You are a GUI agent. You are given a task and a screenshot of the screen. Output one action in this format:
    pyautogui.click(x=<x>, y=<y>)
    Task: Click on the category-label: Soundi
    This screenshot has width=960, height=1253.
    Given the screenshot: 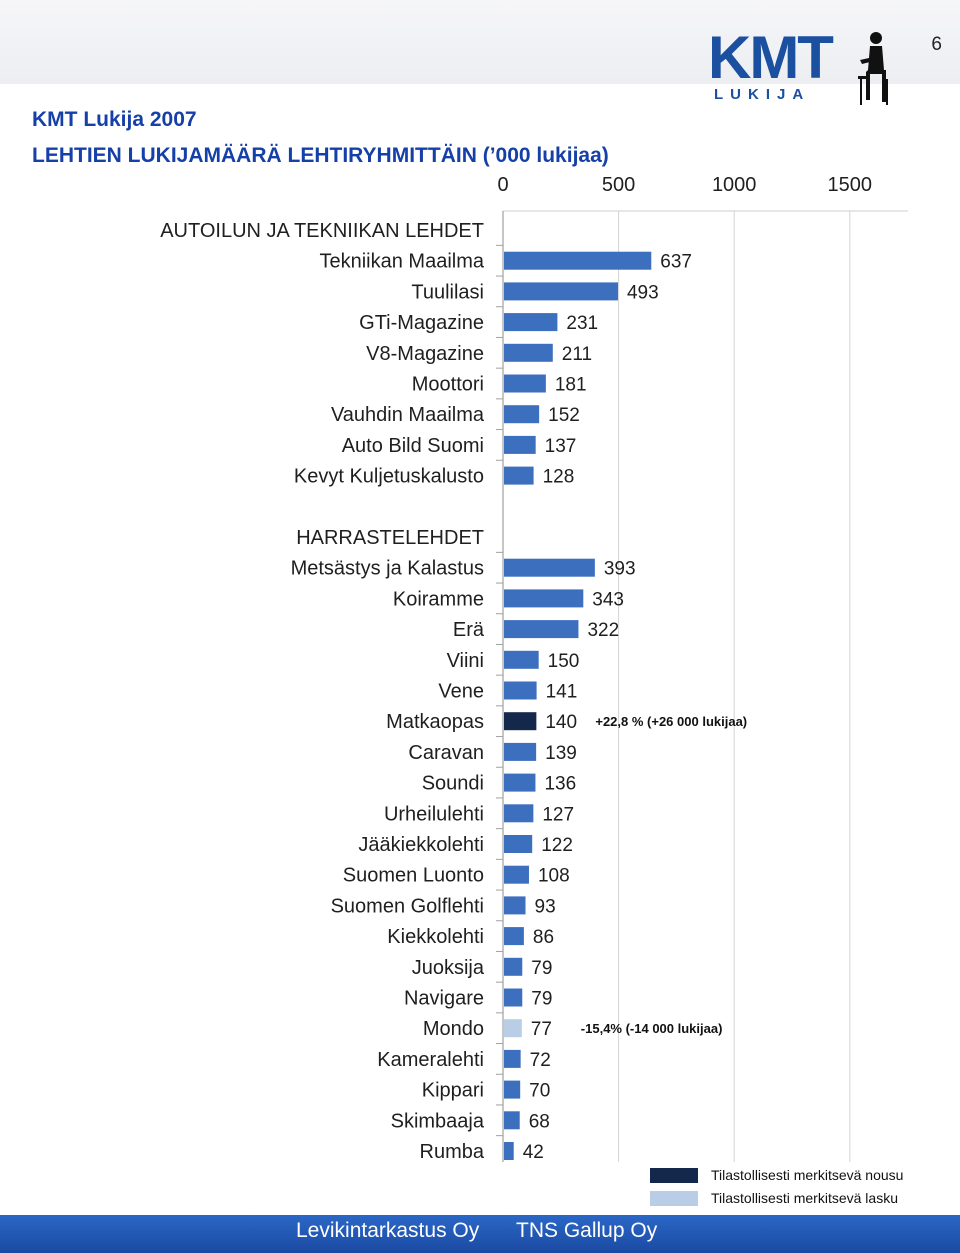 What is the action you would take?
    pyautogui.click(x=453, y=784)
    